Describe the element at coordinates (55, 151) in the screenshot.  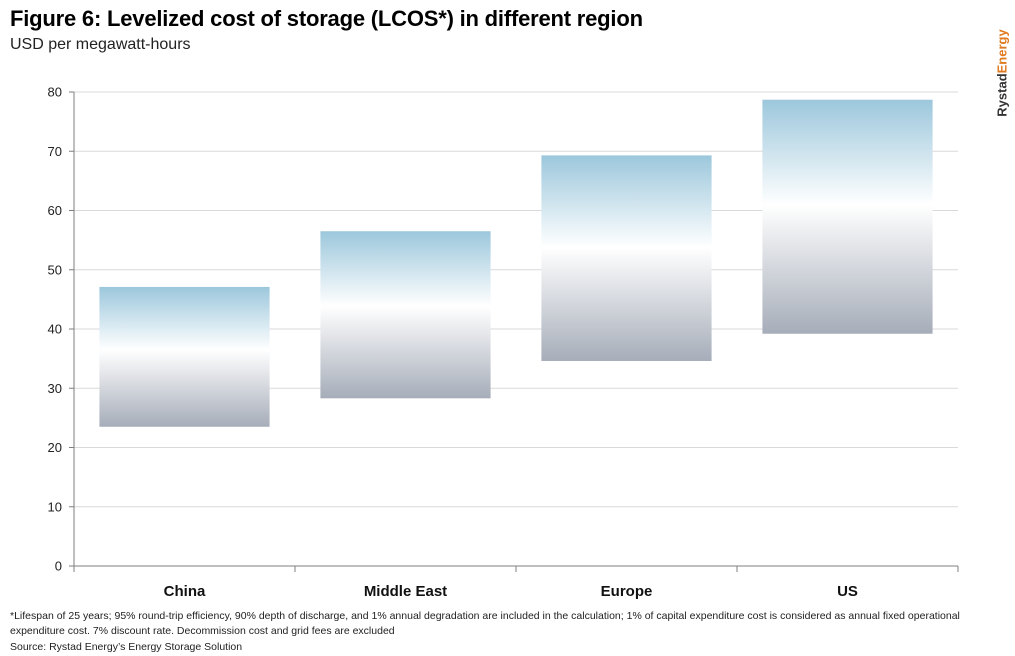
I see `y-tick-label: 70` at that location.